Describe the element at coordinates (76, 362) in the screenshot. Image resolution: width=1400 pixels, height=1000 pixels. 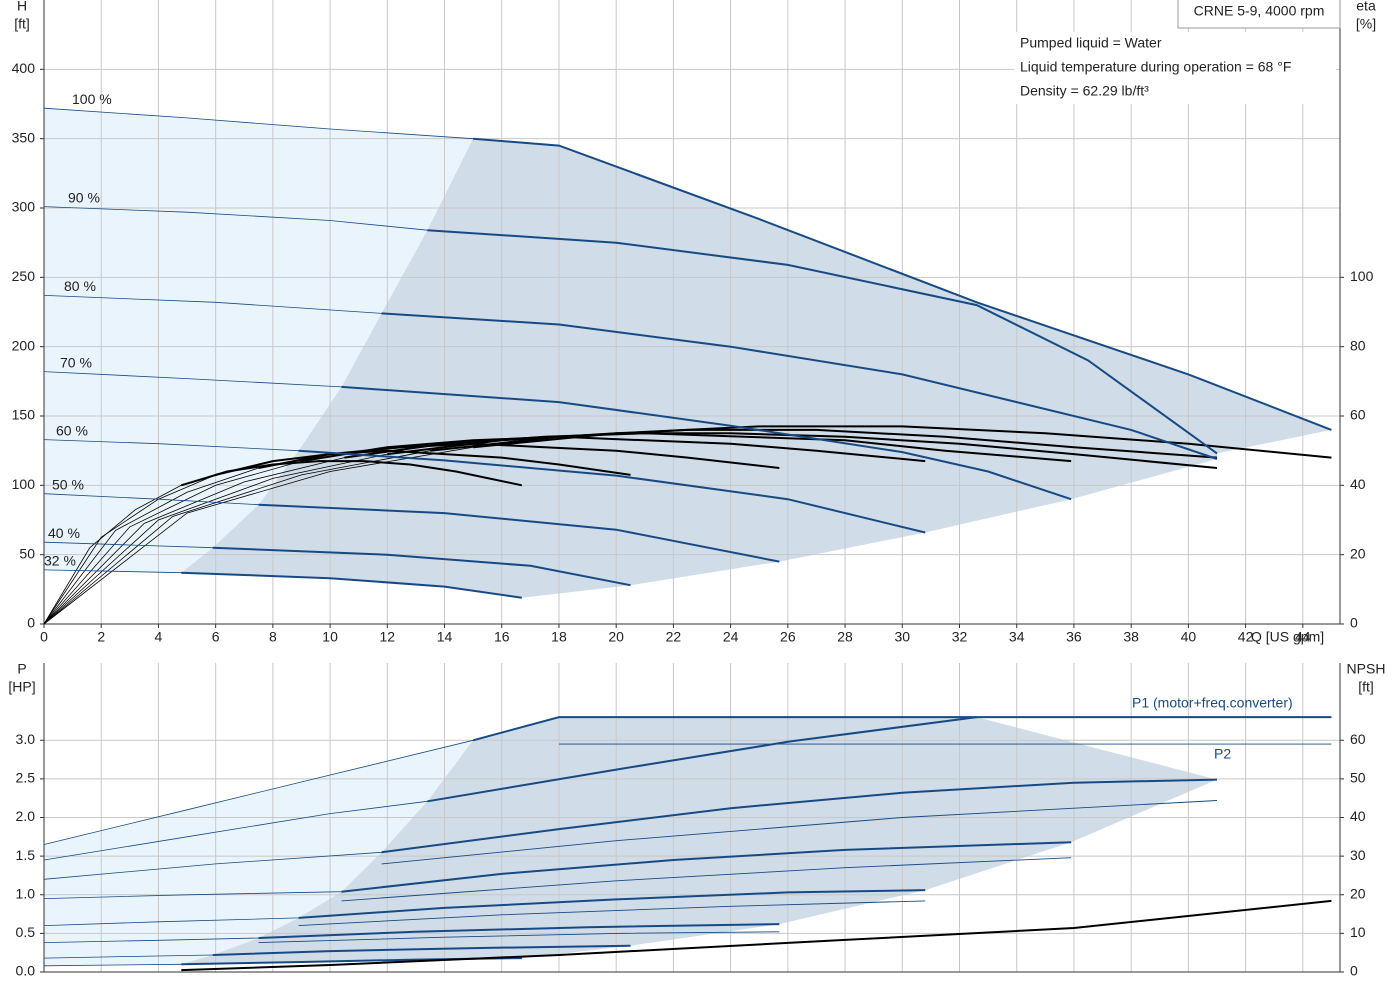
I see `speed-label: 70 %` at that location.